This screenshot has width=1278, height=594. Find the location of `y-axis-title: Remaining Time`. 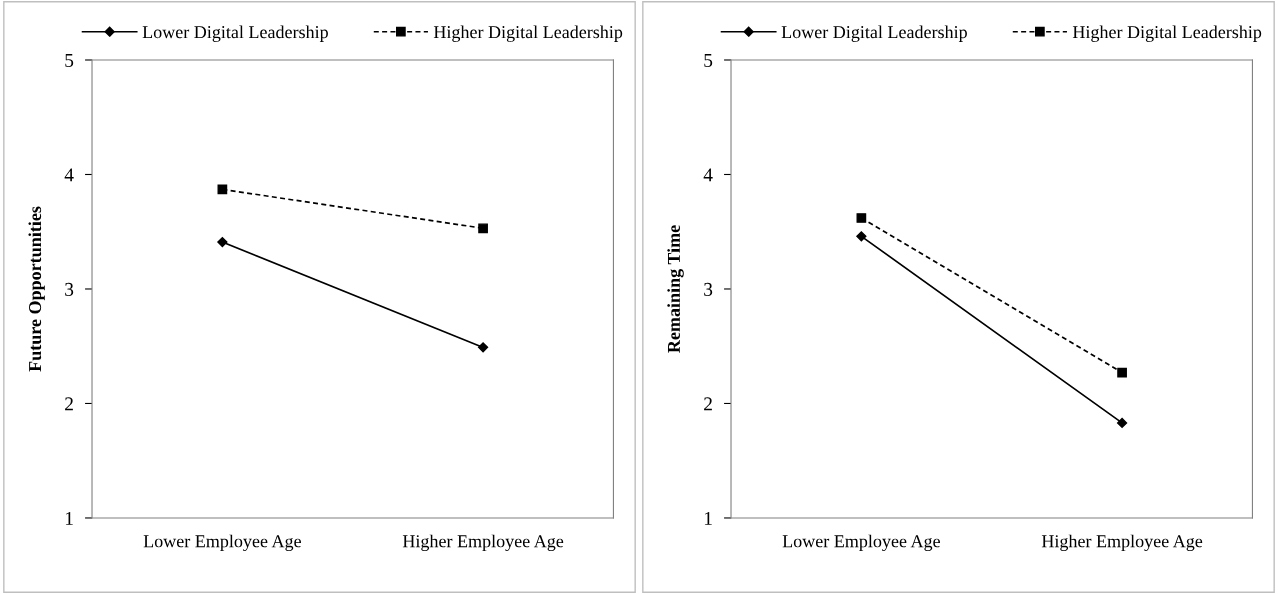

y-axis-title: Remaining Time is located at coordinates (675, 289).